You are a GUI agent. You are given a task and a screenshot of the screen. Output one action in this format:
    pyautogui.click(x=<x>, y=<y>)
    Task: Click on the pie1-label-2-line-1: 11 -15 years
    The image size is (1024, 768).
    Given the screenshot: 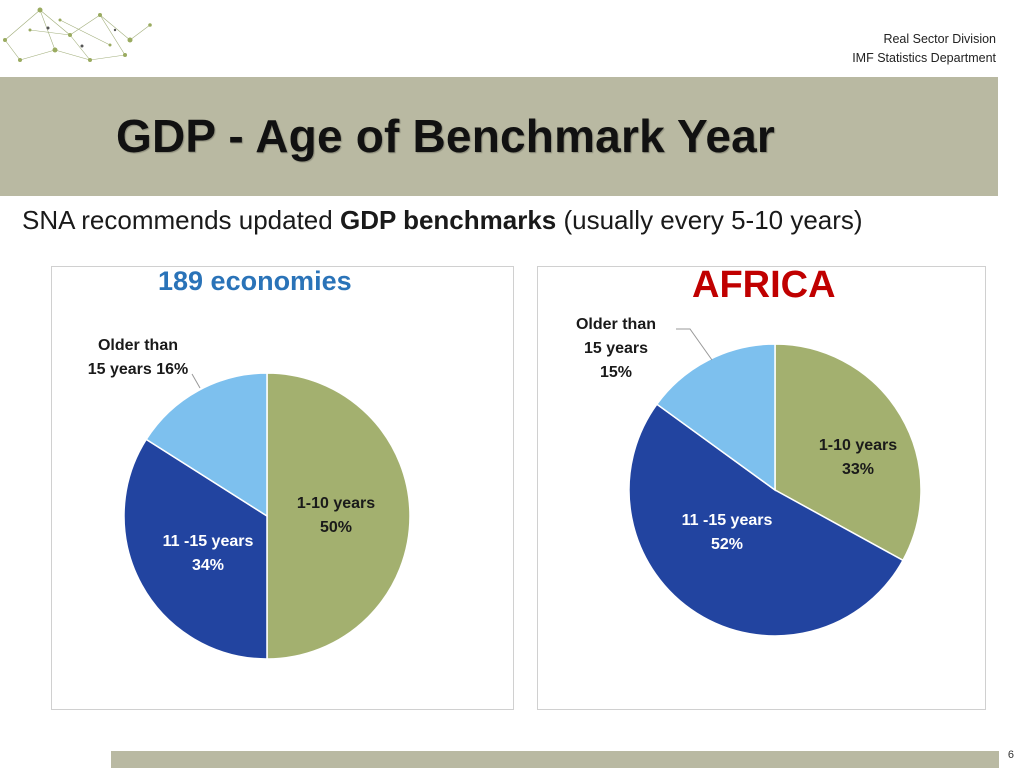 What is the action you would take?
    pyautogui.click(x=208, y=541)
    